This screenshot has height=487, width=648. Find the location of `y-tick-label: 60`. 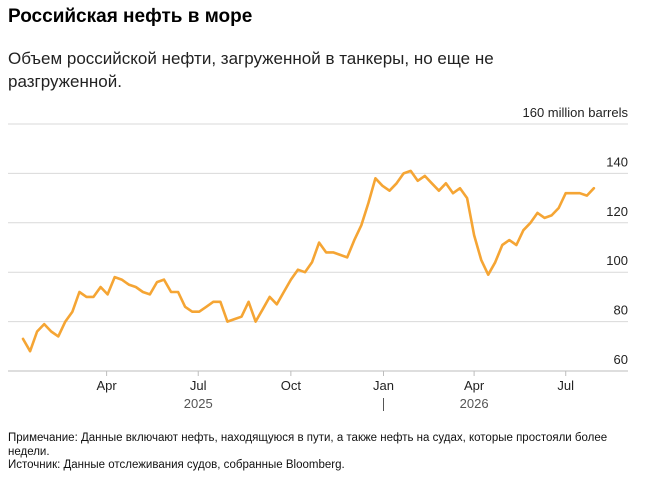

y-tick-label: 60 is located at coordinates (621, 359).